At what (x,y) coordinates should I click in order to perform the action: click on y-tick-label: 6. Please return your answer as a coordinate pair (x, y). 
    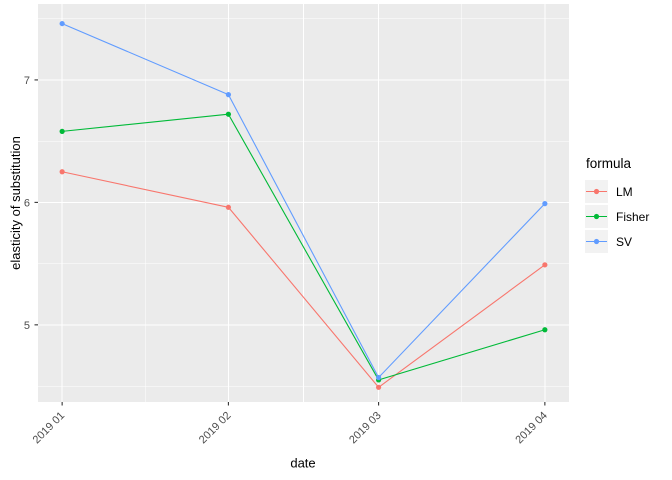
    Looking at the image, I should click on (27, 203).